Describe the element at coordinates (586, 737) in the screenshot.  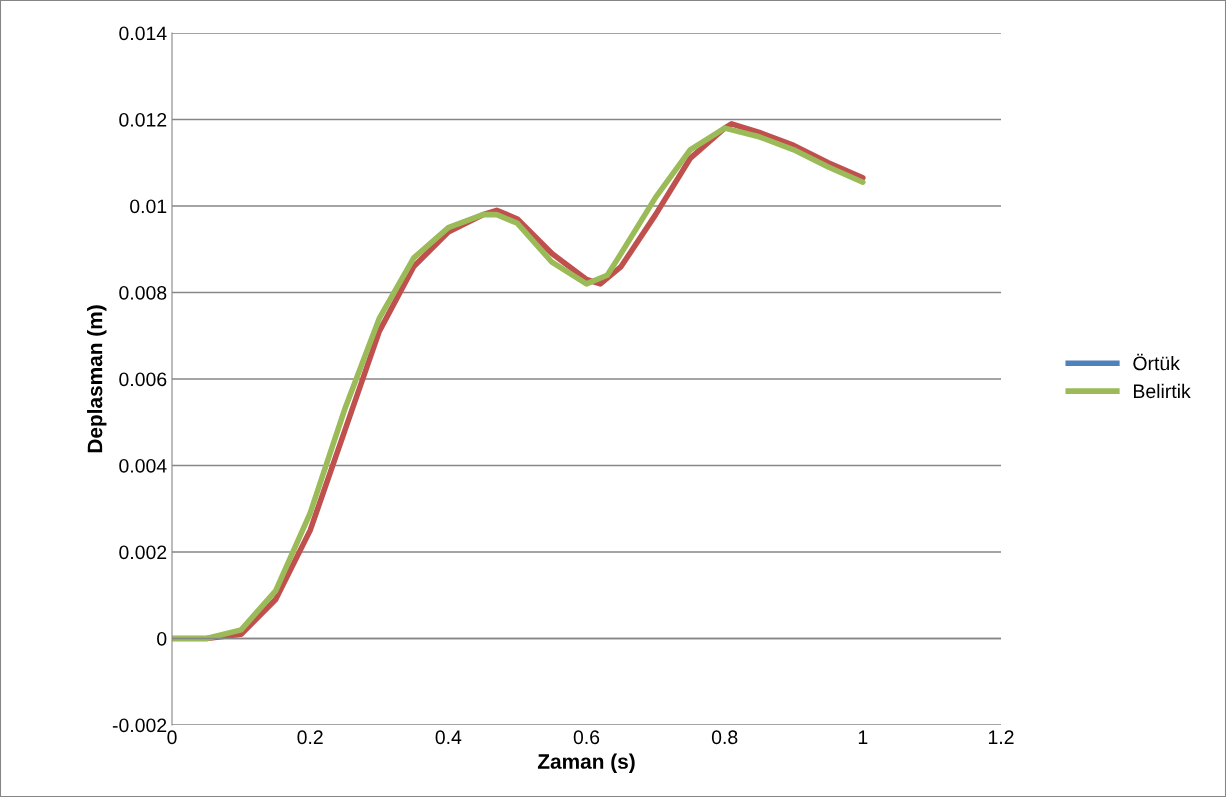
I see `x-tick-label: 0.6` at that location.